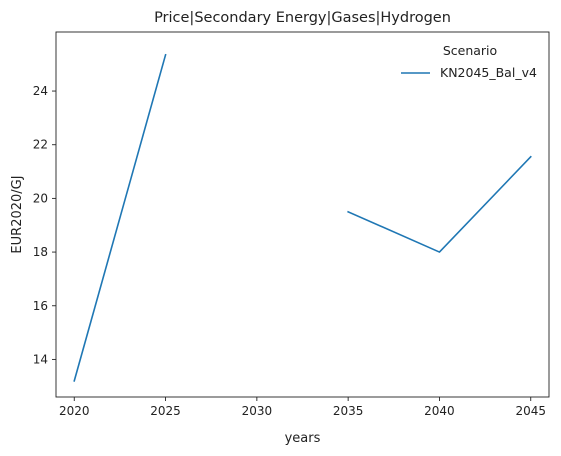  I want to click on chart-title: Price|Secondary Energy|Gases|Hydrogen, so click(302, 18).